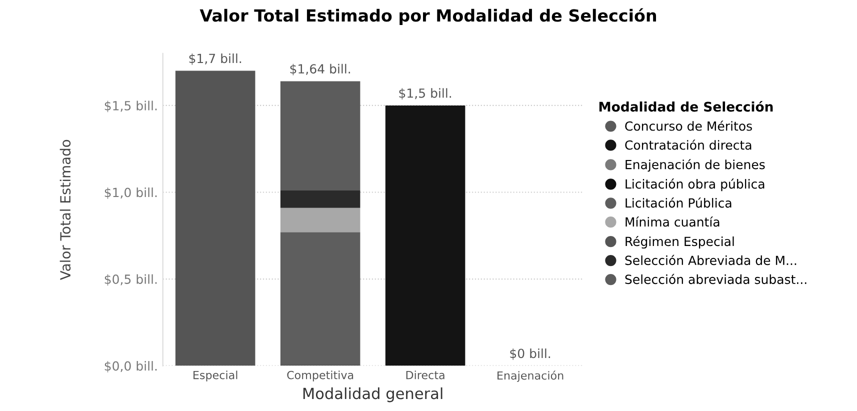 The height and width of the screenshot is (411, 857). I want to click on y-tick-label: $1,0 bill., so click(130, 193).